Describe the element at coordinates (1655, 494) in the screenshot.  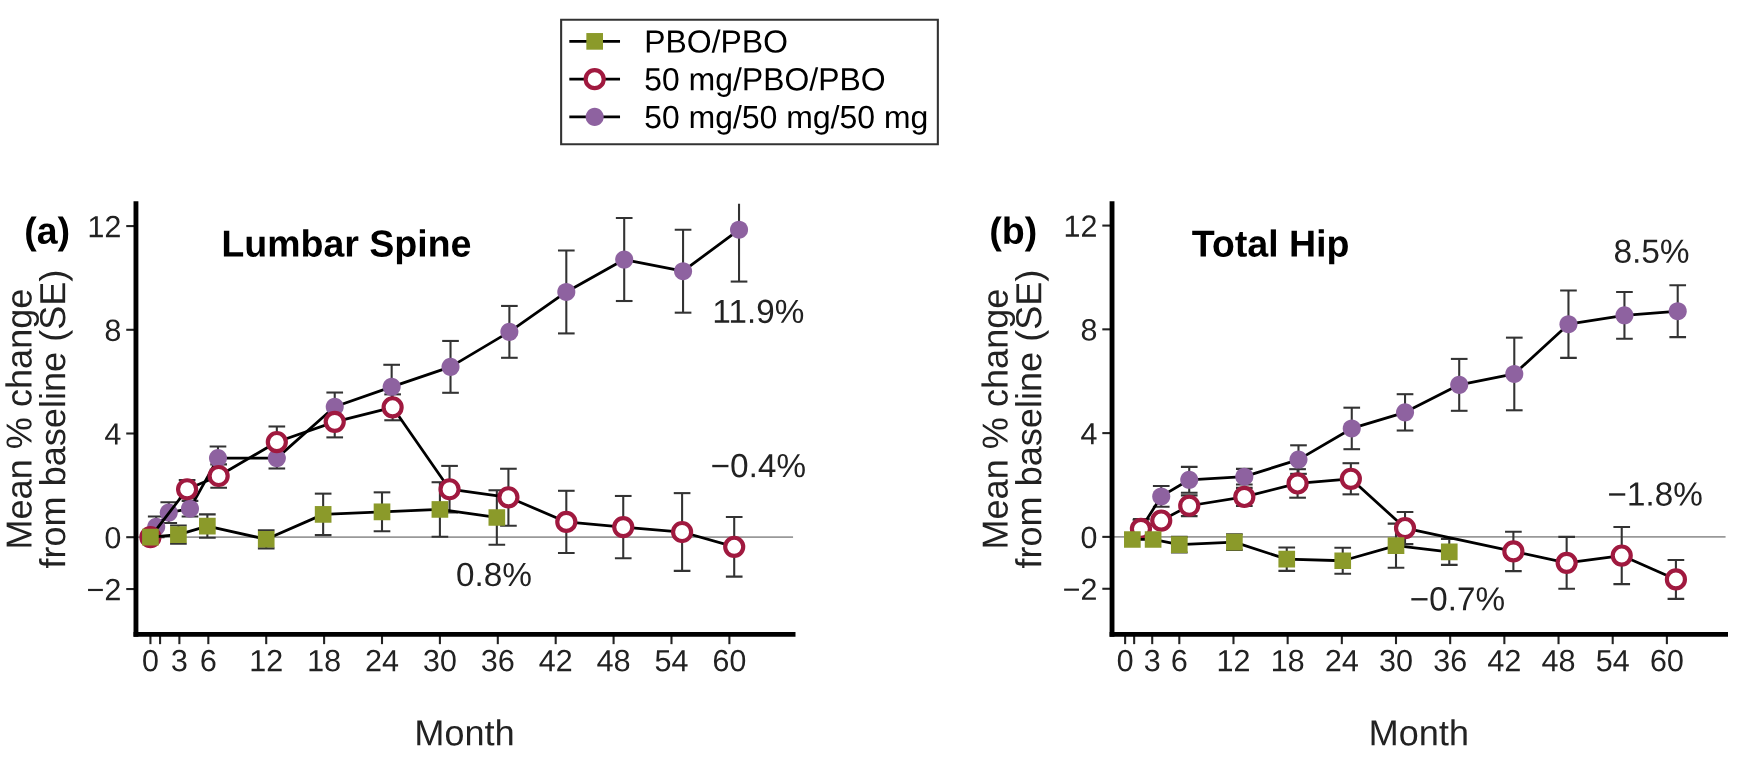
I see `annotation: −1.8%` at that location.